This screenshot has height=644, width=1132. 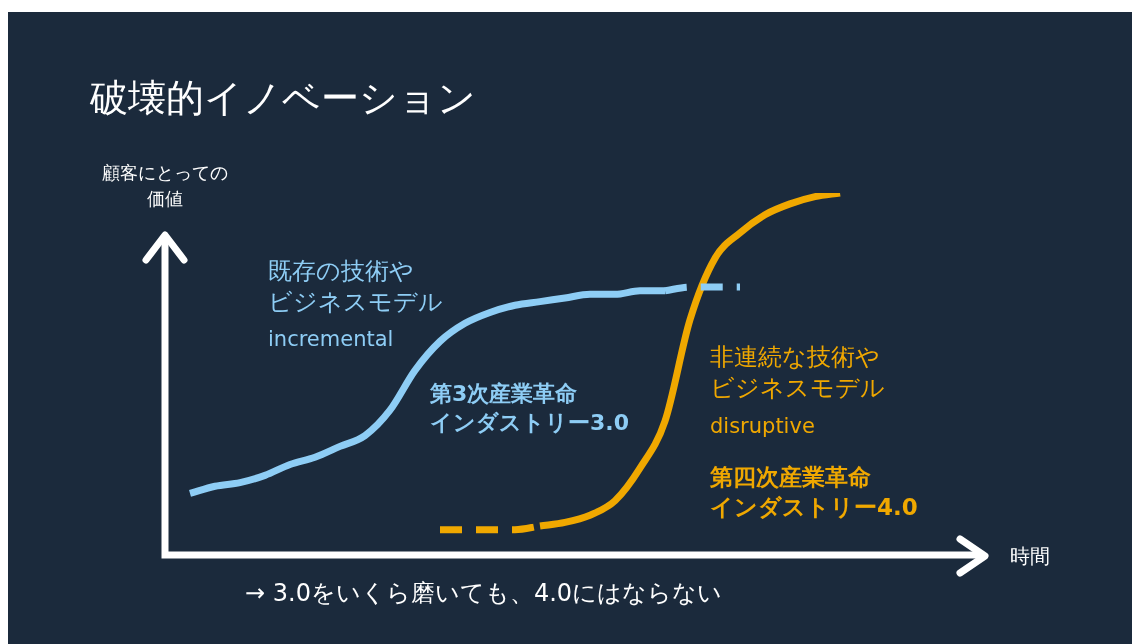 What do you see at coordinates (1030, 556) in the screenshot?
I see `x-axis-title: 時間` at bounding box center [1030, 556].